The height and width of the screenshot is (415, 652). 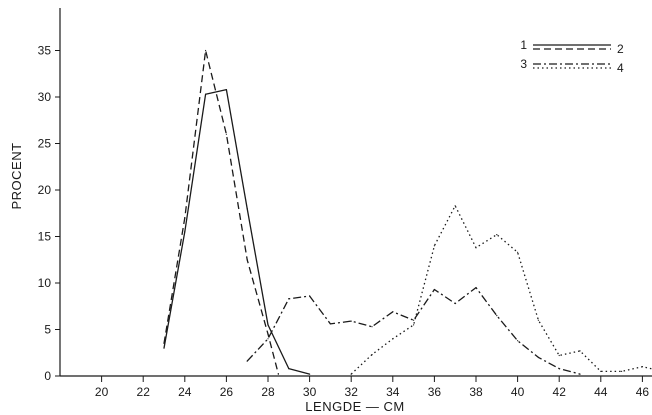 I want to click on series-3-line, so click(x=413, y=330).